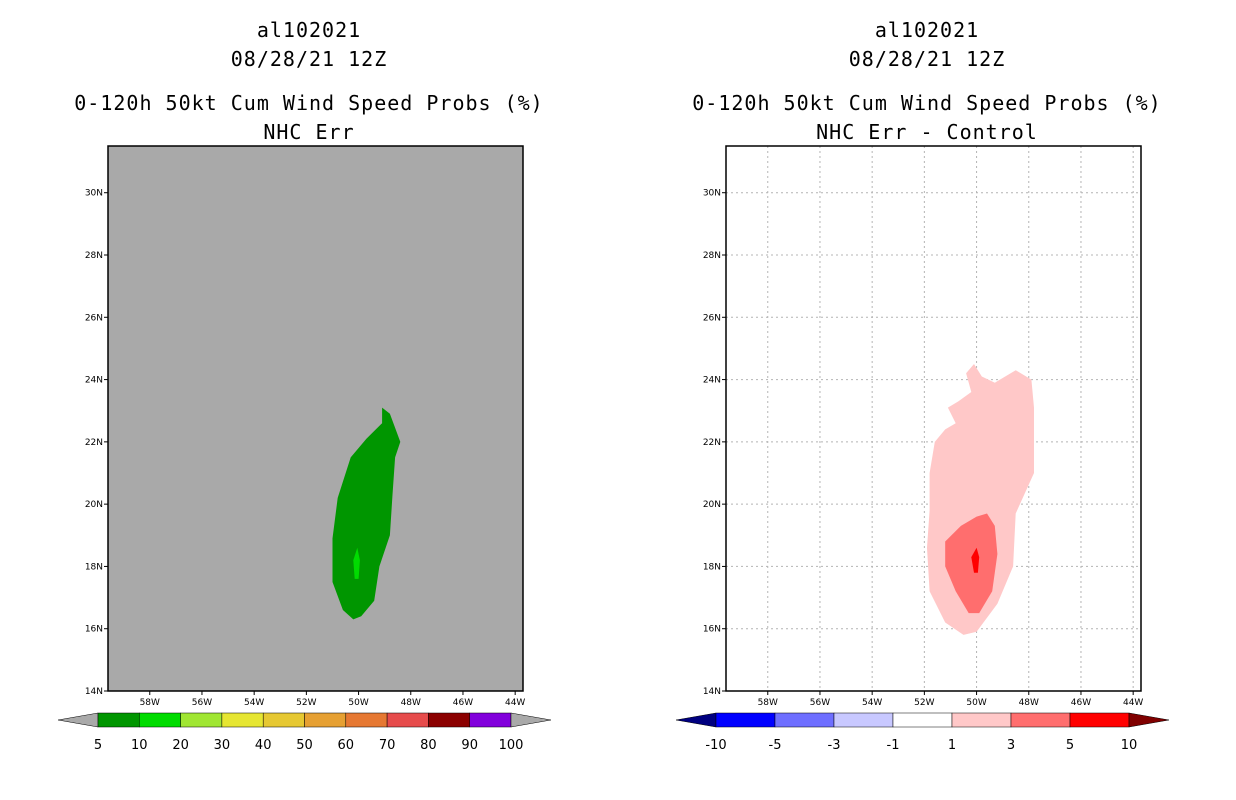 This screenshot has height=800, width=1236. What do you see at coordinates (712, 256) in the screenshot?
I see `right-ytick-label: 28N` at bounding box center [712, 256].